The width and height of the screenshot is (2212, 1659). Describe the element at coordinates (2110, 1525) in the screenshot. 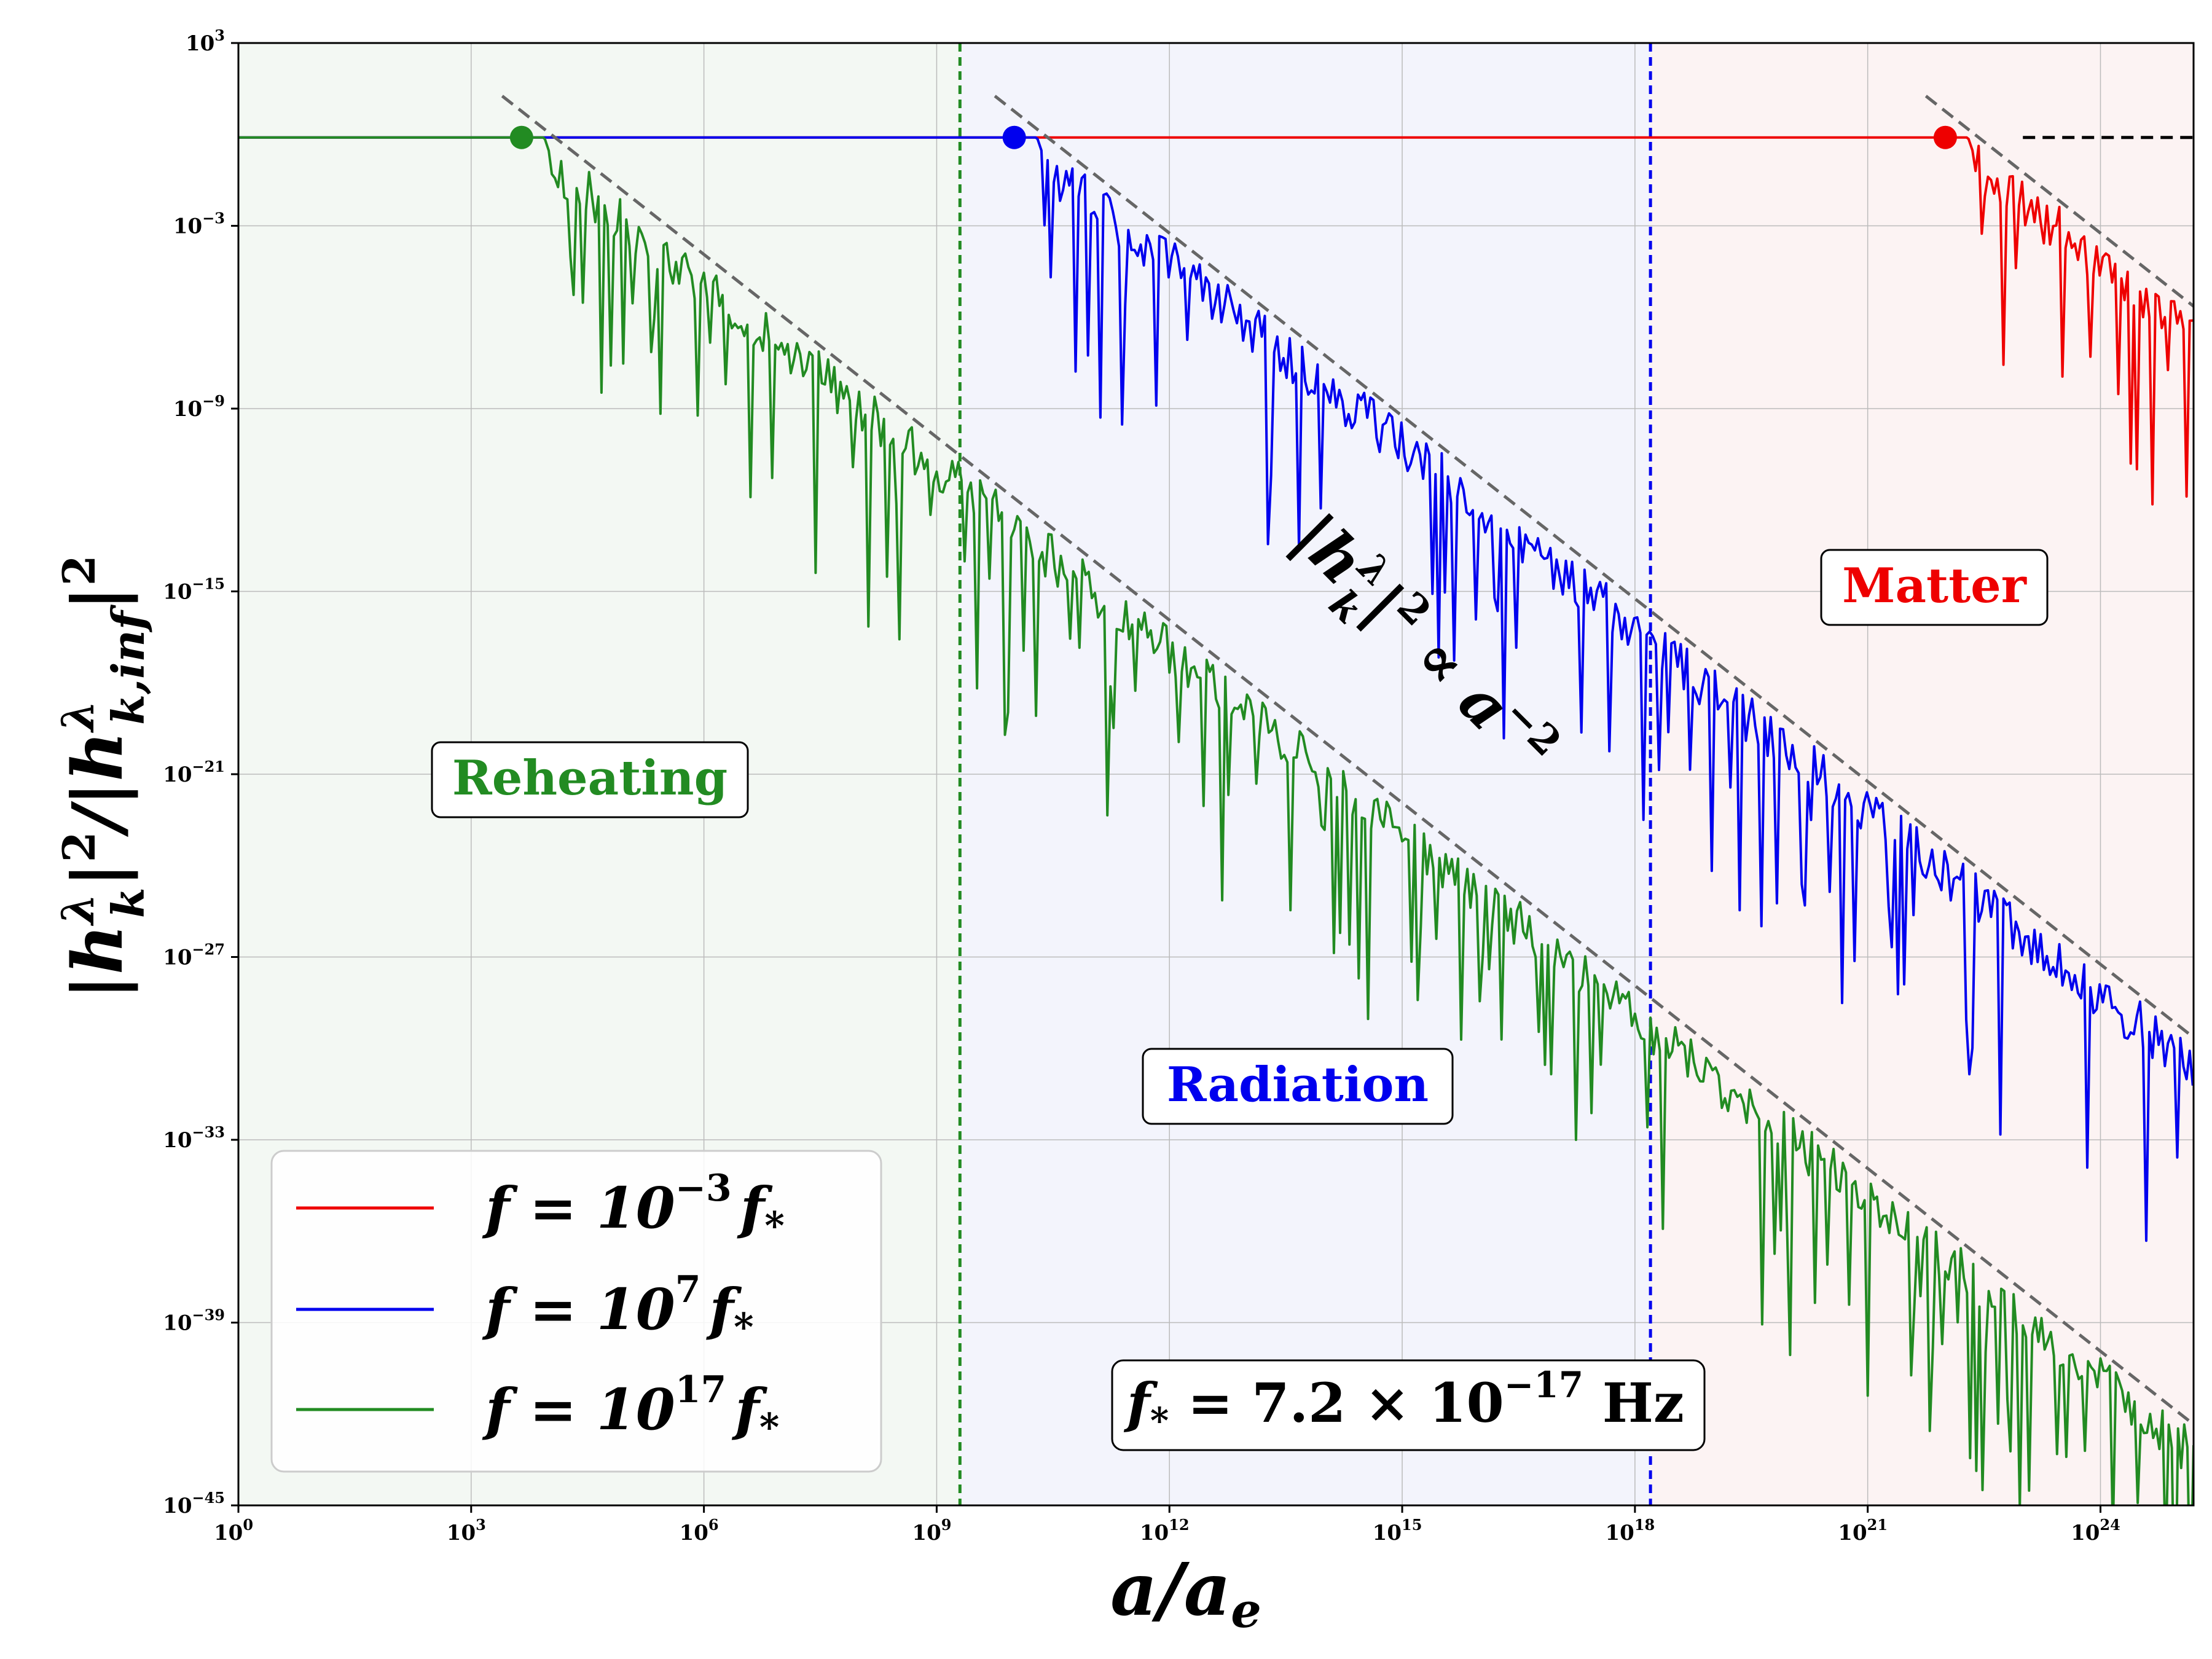

I see `x-tick-exp: 24` at that location.